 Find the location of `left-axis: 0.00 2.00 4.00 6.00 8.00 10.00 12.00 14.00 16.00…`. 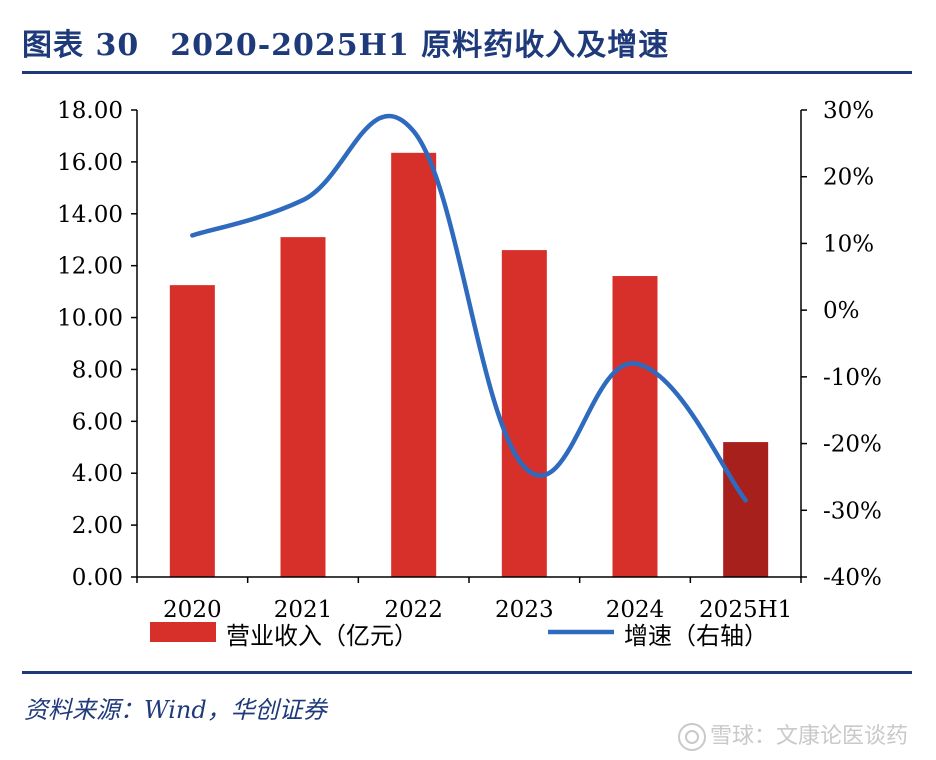

left-axis: 0.00 2.00 4.00 6.00 8.00 10.00 12.00 14.00 16.00… is located at coordinates (97, 344).